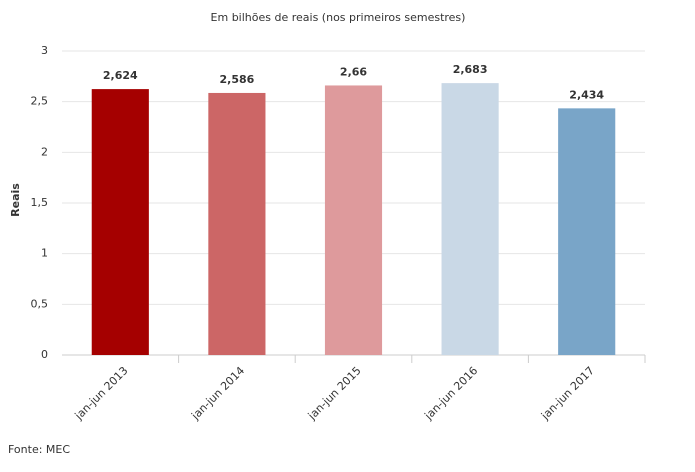 The height and width of the screenshot is (472, 695). I want to click on y-tick-label: 2,5, so click(40, 101).